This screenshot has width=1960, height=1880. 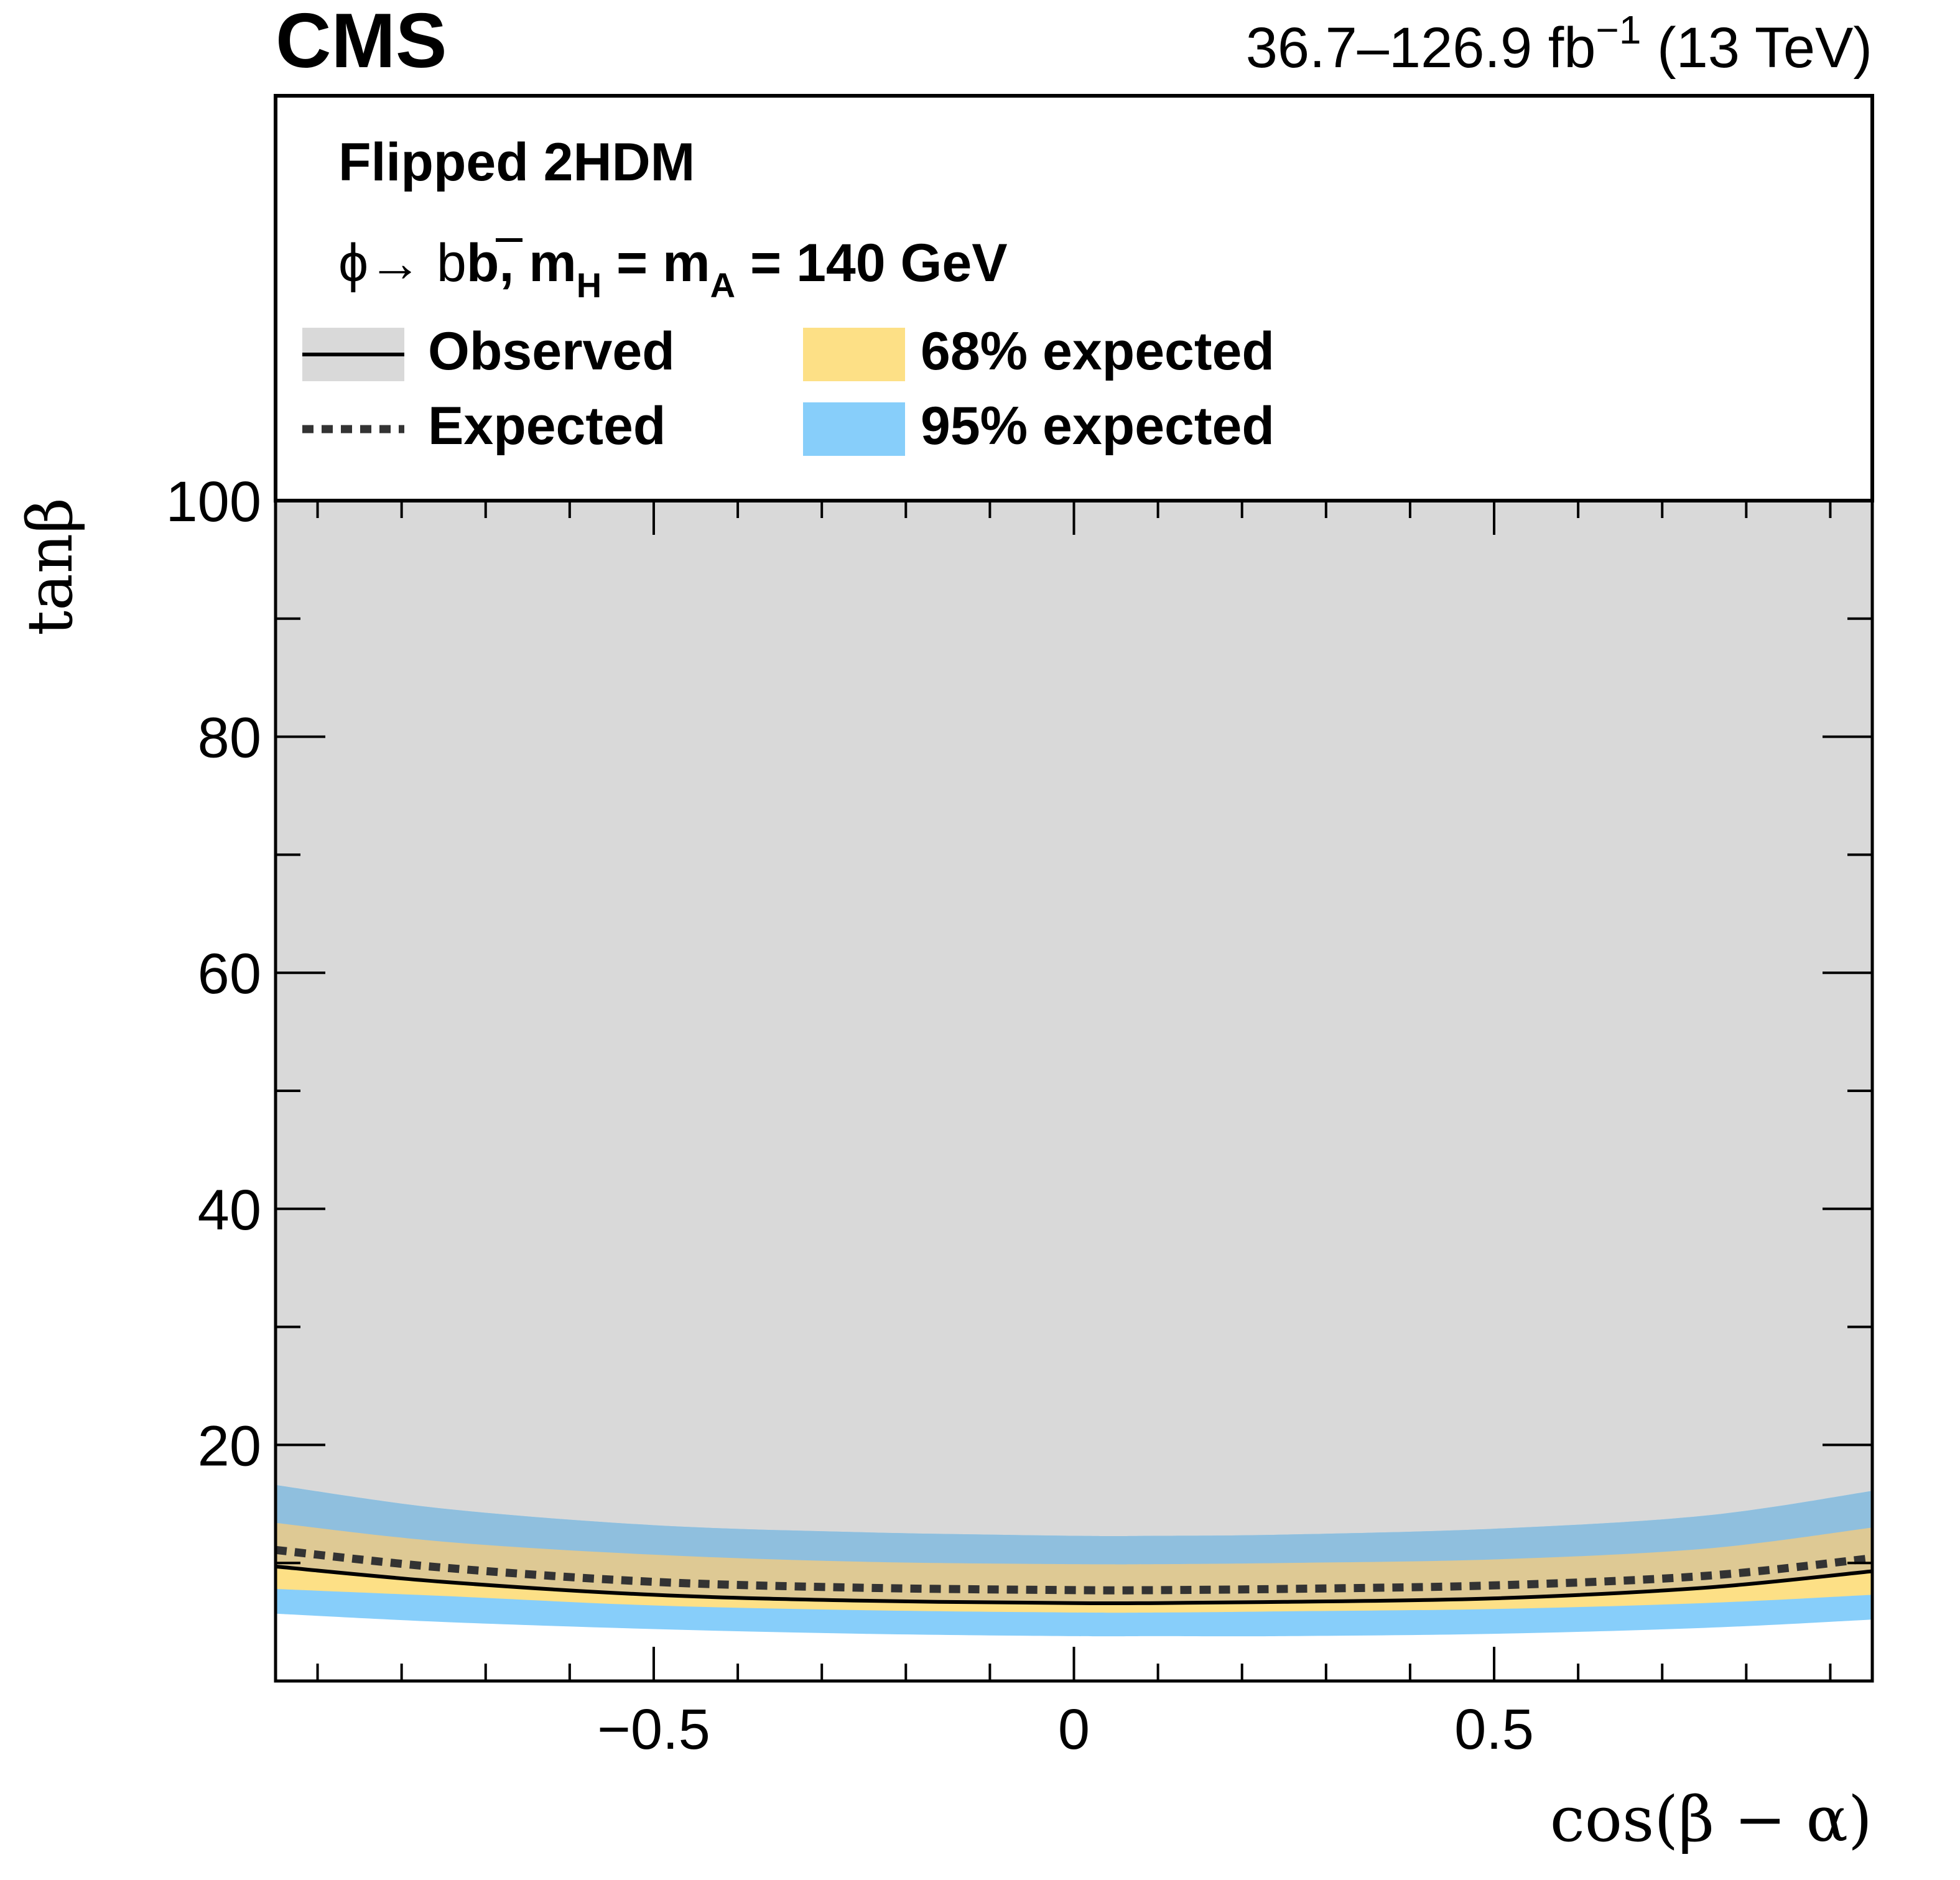 I want to click on x-tick-label: −0.5, so click(x=653, y=1729).